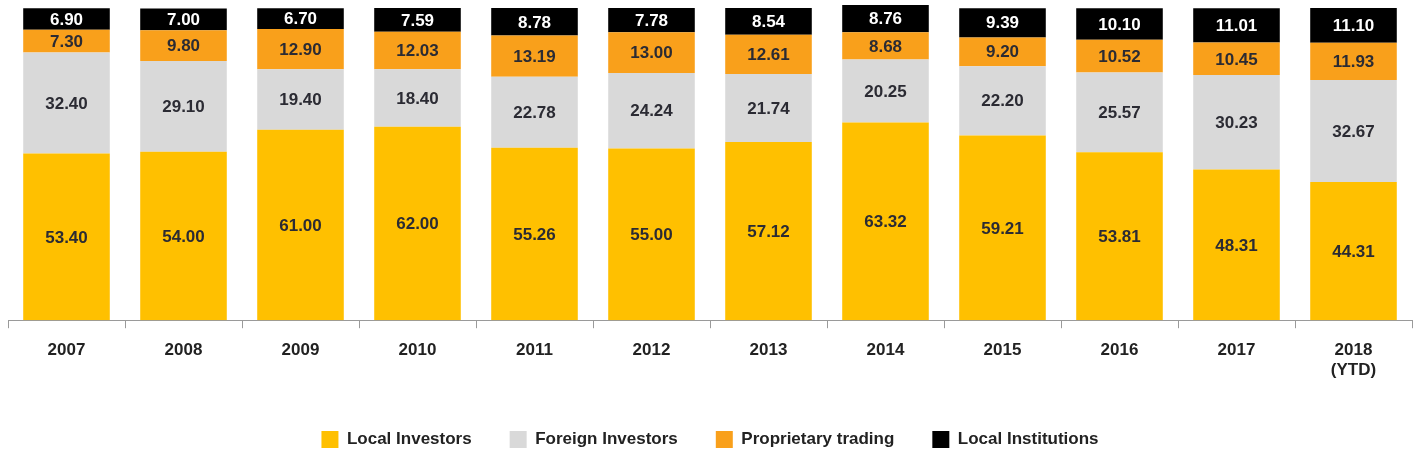 This screenshot has height=462, width=1418. I want to click on x-tick-label: 2014, so click(885, 350).